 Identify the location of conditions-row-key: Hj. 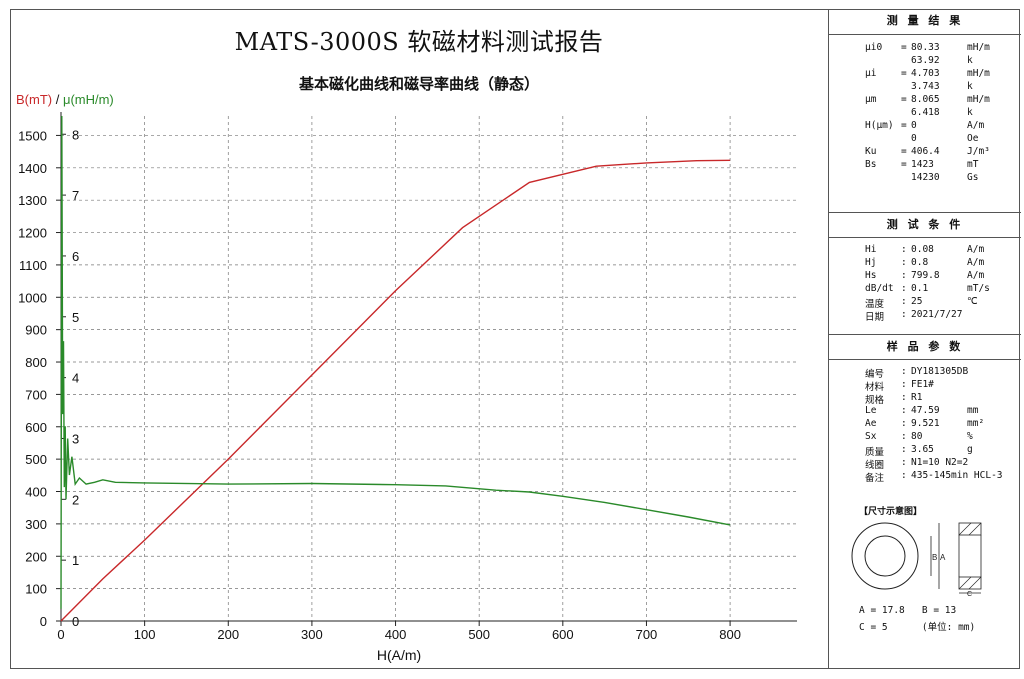
(871, 262).